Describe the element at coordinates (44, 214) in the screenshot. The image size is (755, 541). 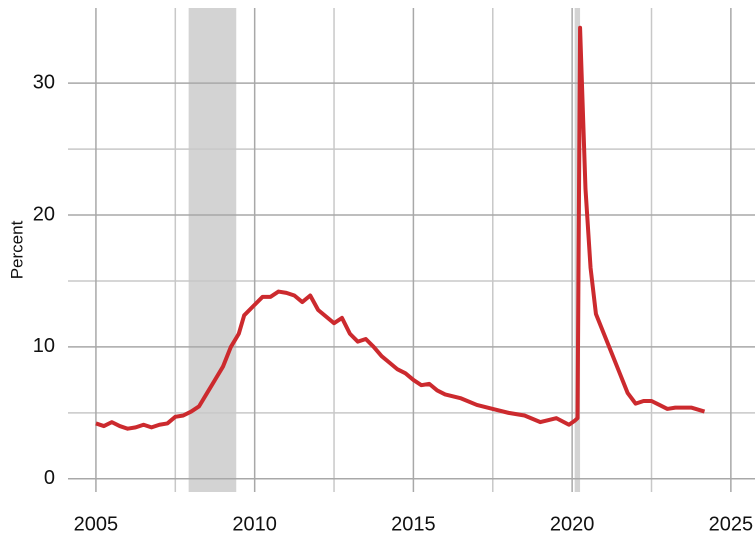
I see `y-tick-label: 20` at that location.